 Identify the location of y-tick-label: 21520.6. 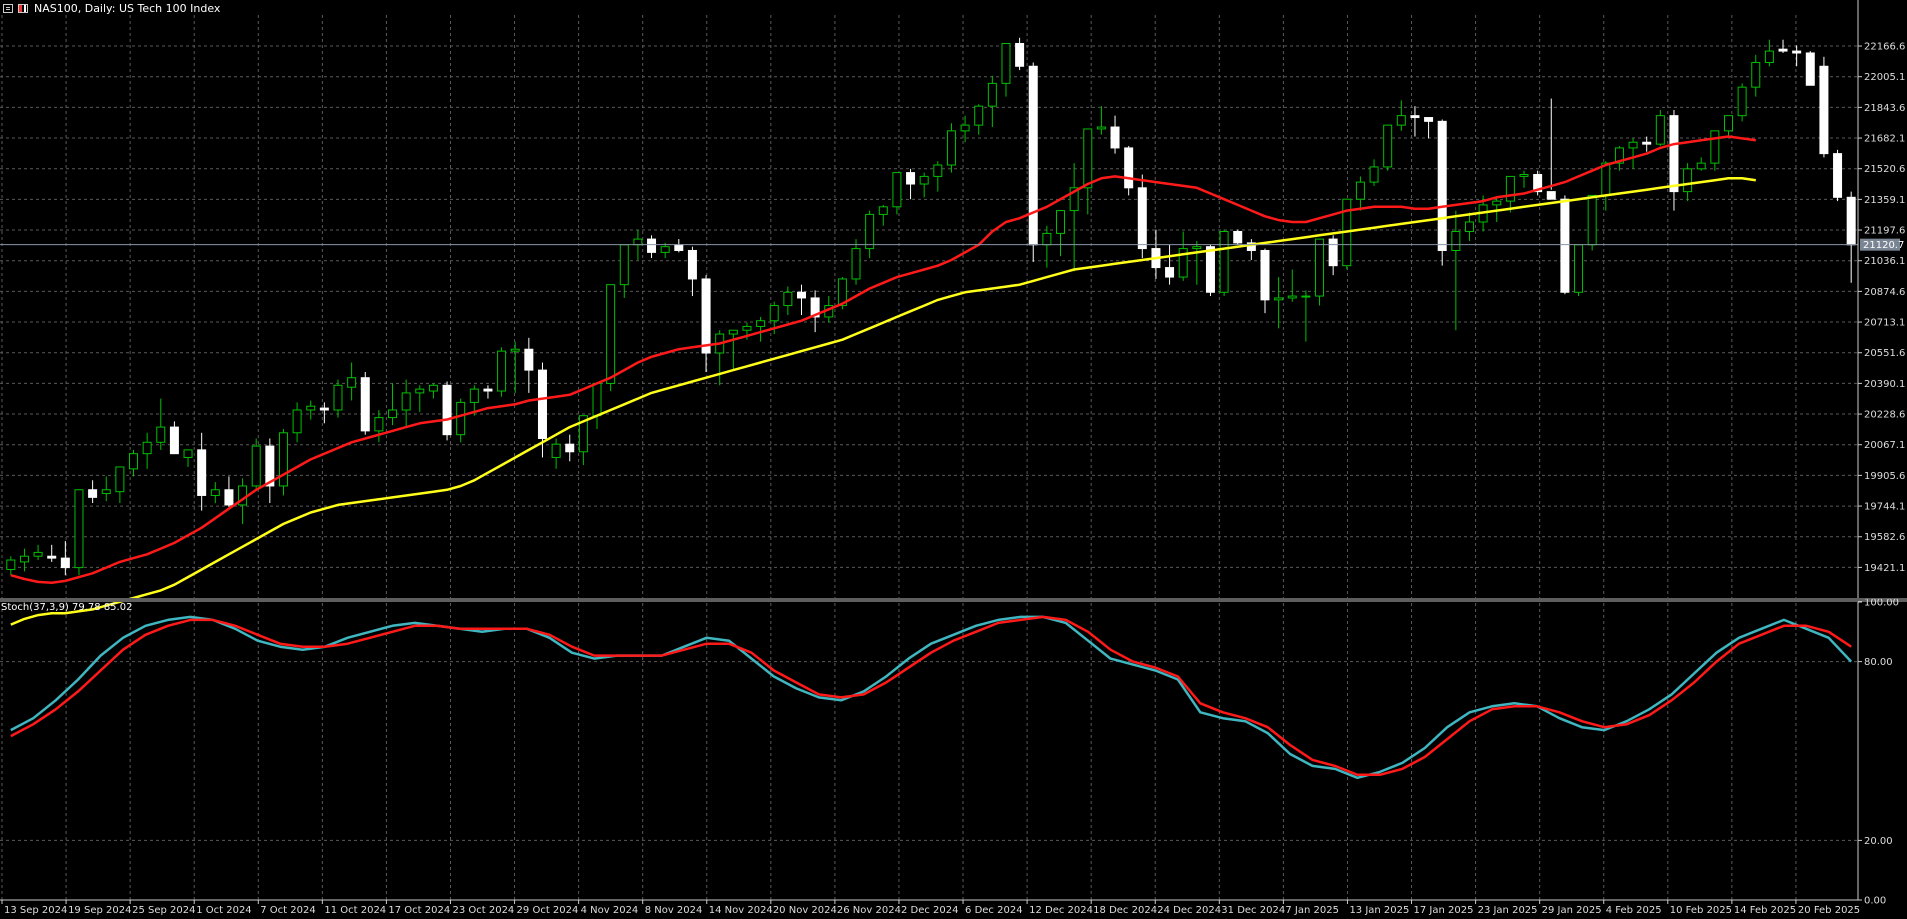
(1884, 169).